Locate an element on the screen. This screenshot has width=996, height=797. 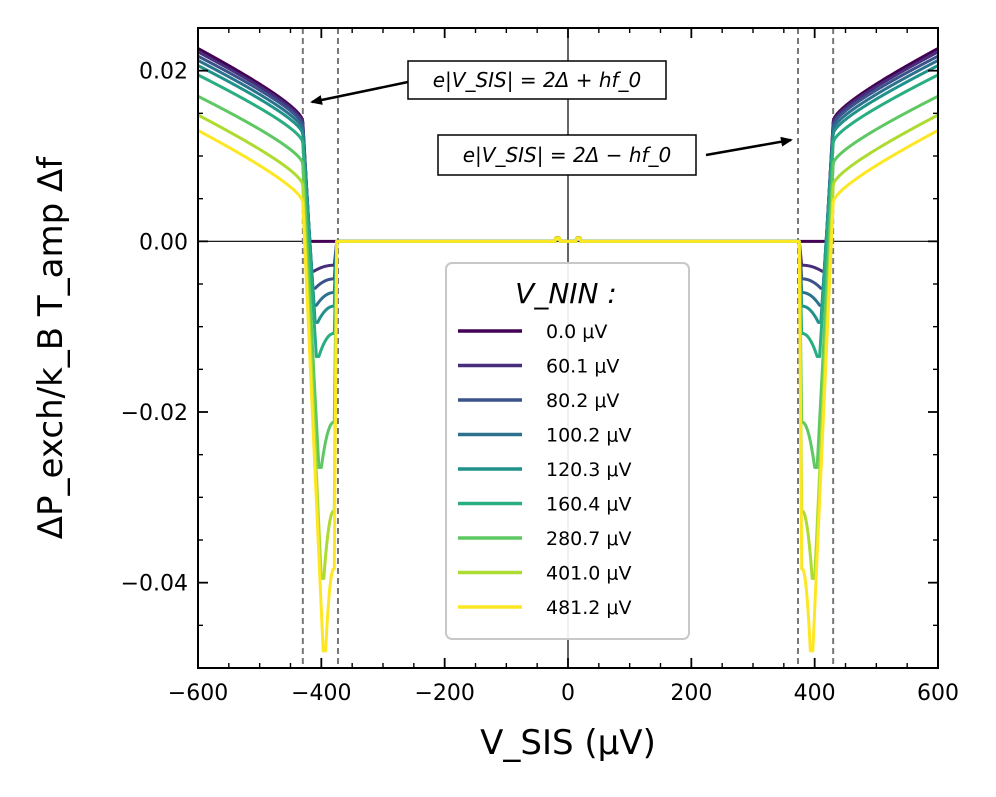
annotation-upper: e|V_SIS| = 2Δ + hf_0 is located at coordinates (488, 82).